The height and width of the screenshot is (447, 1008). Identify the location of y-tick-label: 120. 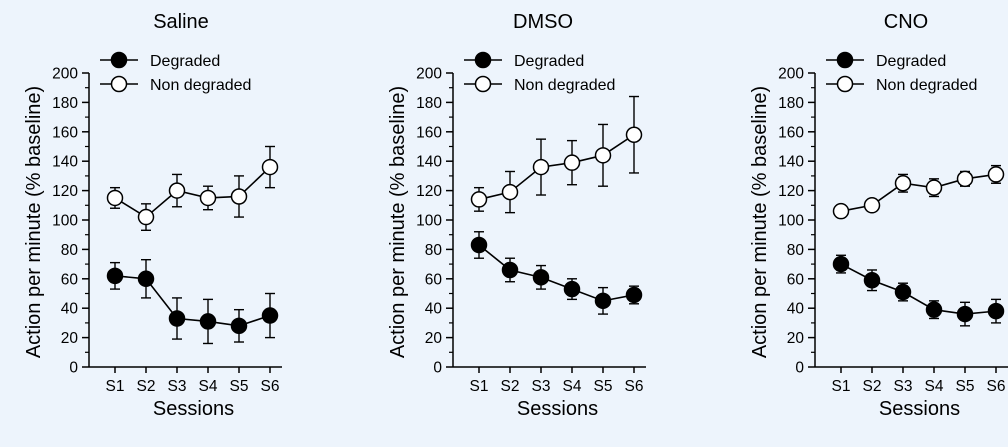
(791, 191).